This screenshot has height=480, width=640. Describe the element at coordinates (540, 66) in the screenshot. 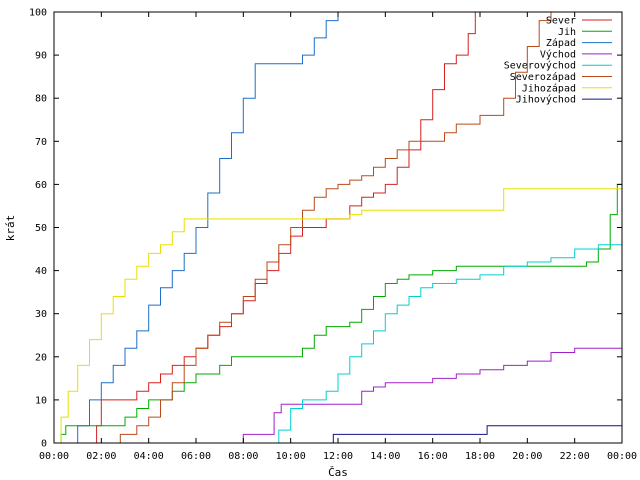

I see `legend-label: Severovýchod` at that location.